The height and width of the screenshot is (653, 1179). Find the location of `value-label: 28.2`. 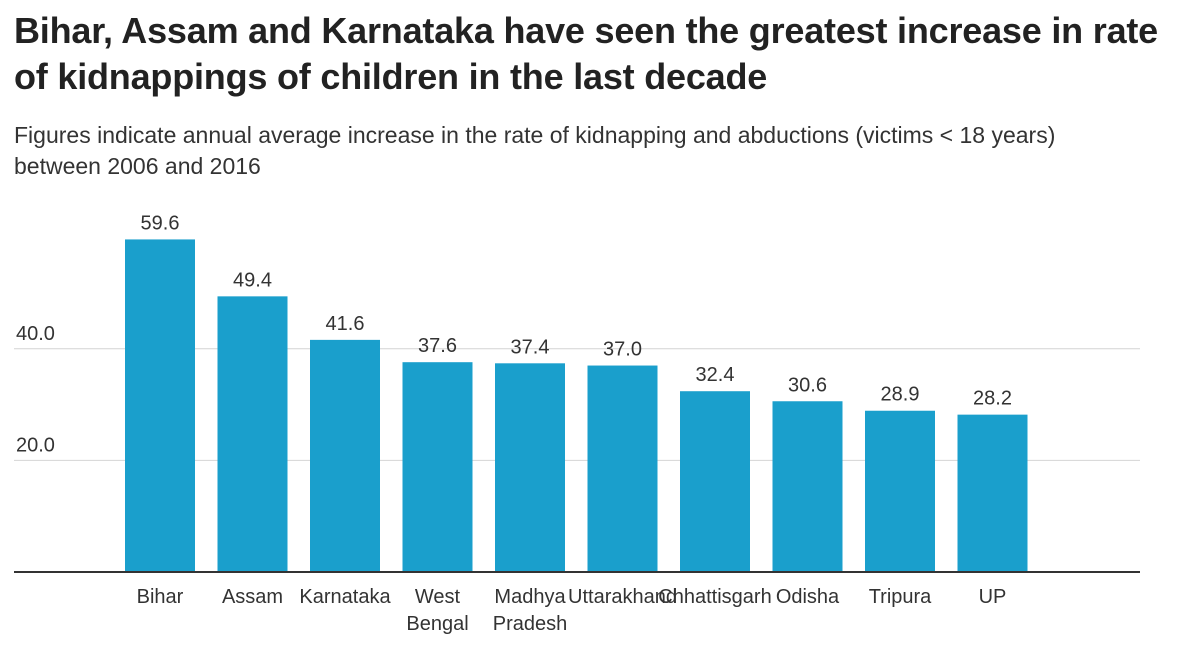

value-label: 28.2 is located at coordinates (992, 399).